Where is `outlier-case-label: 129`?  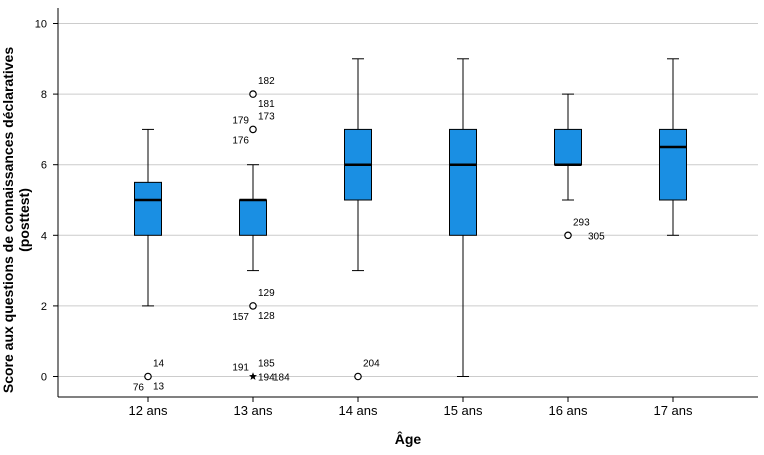 outlier-case-label: 129 is located at coordinates (266, 293).